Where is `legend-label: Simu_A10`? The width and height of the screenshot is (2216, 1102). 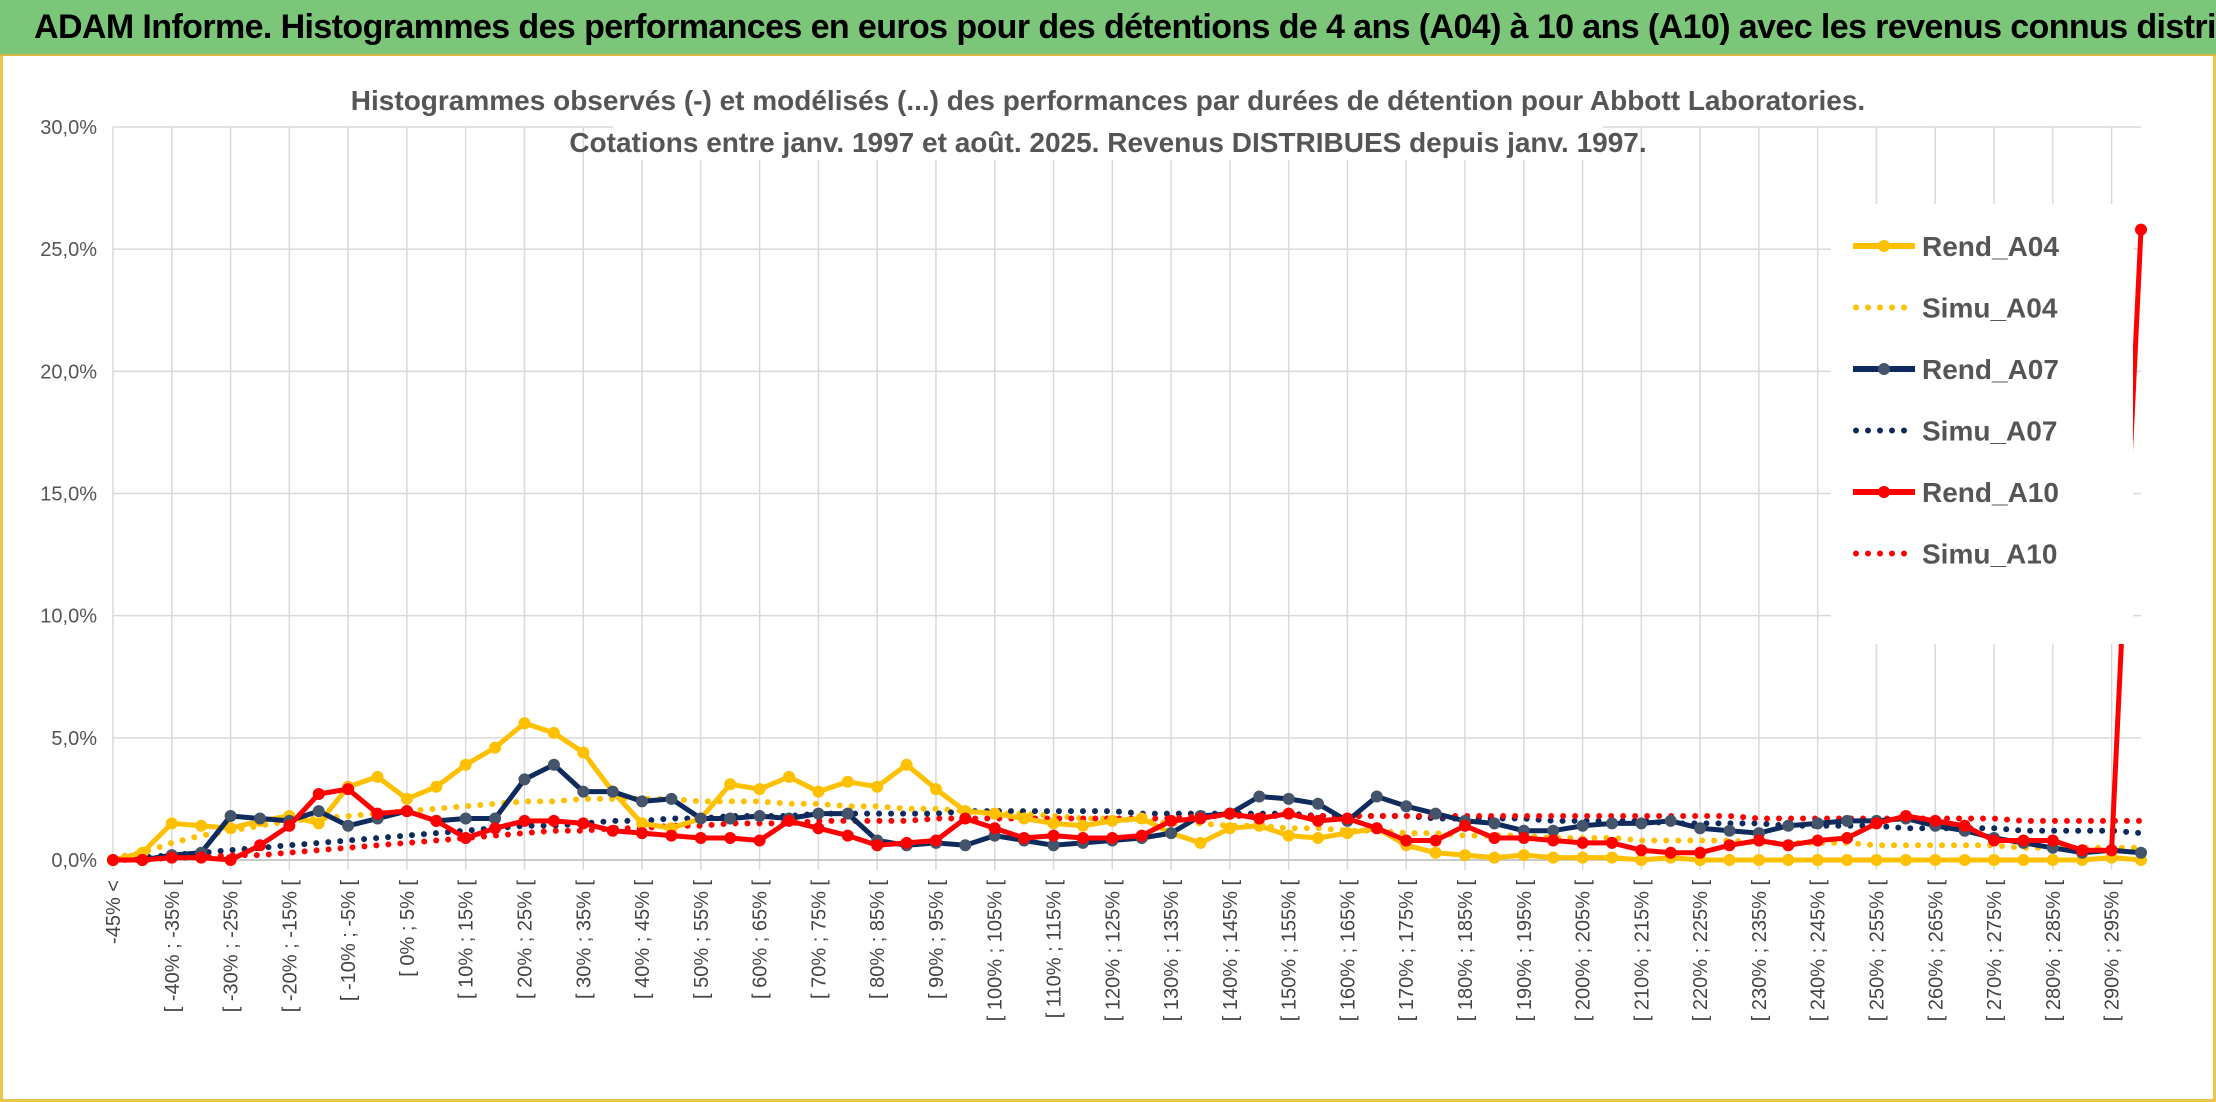
legend-label: Simu_A10 is located at coordinates (1989, 554).